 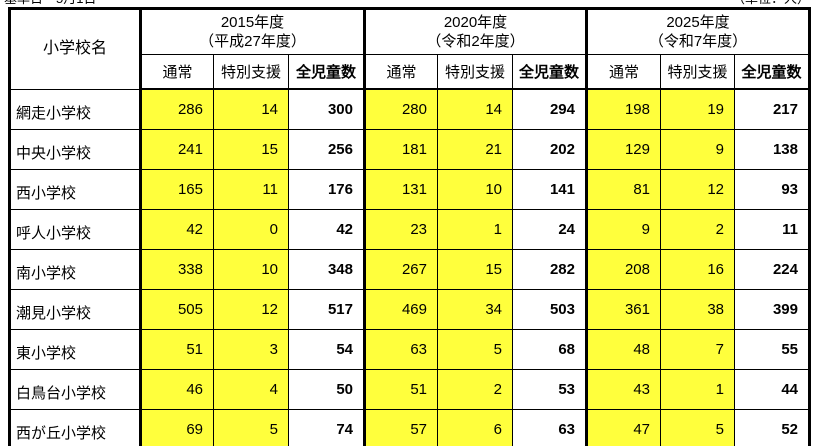 I want to click on table-row: 中央小学校 241 15 256 181 21 202 129 9 138, so click(x=409, y=149).